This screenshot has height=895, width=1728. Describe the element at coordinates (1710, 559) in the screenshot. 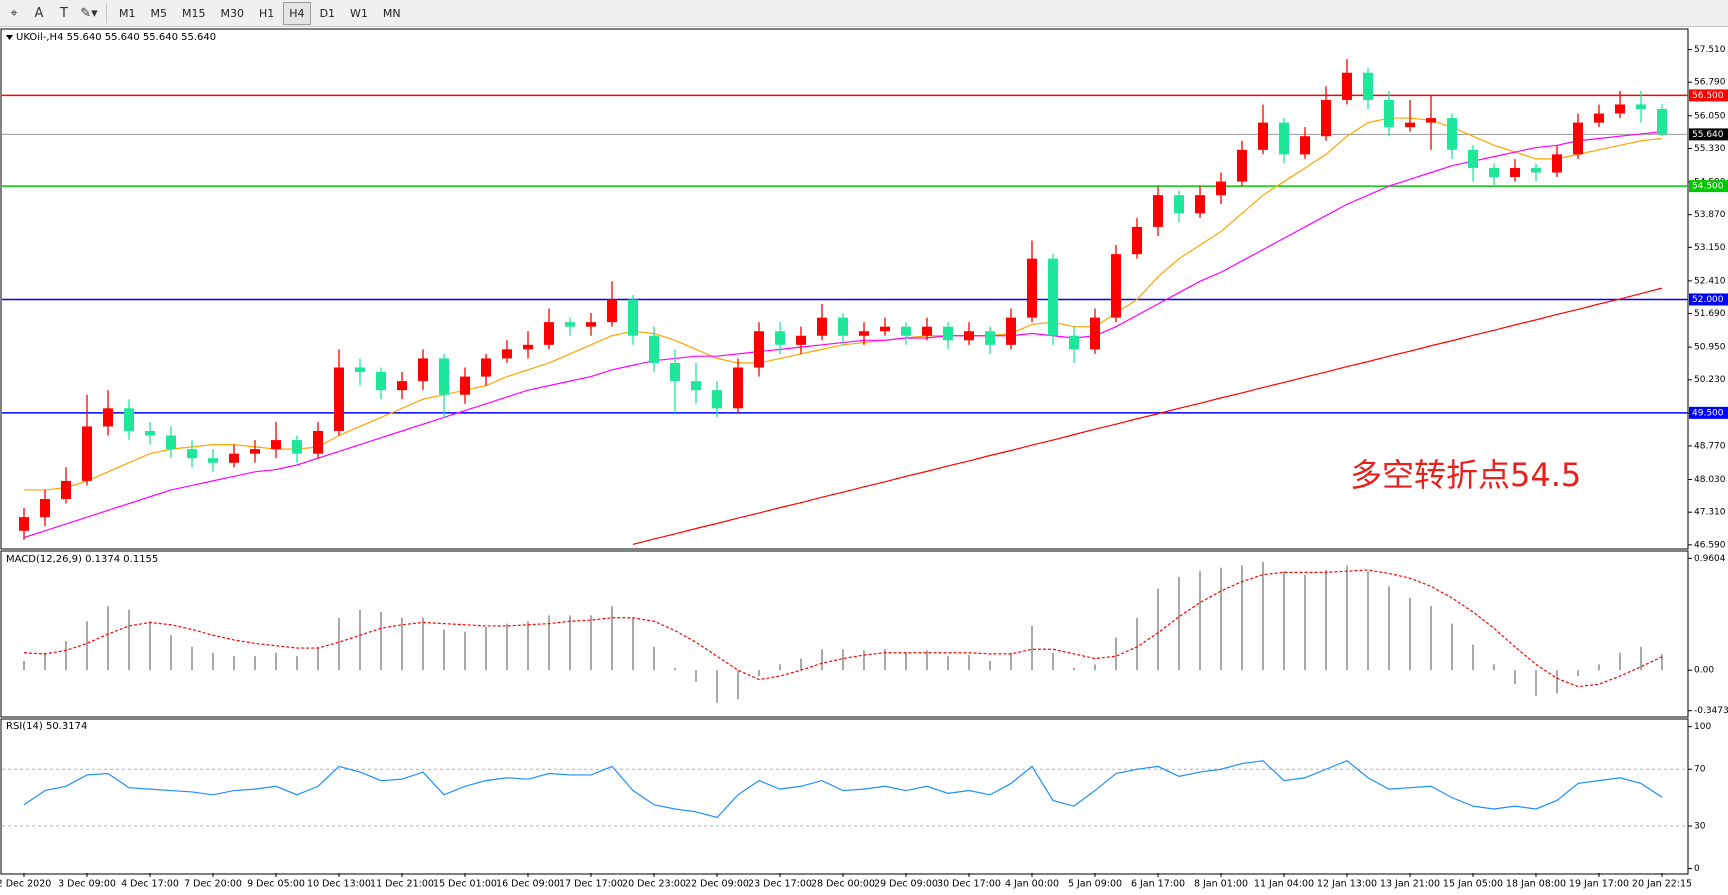

I see `y-tick-label: 0.9604` at that location.